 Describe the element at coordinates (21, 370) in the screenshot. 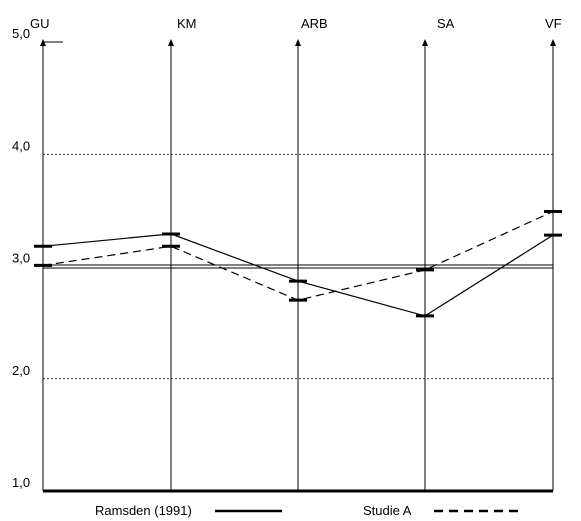

I see `y-tick-label: 2,0` at that location.